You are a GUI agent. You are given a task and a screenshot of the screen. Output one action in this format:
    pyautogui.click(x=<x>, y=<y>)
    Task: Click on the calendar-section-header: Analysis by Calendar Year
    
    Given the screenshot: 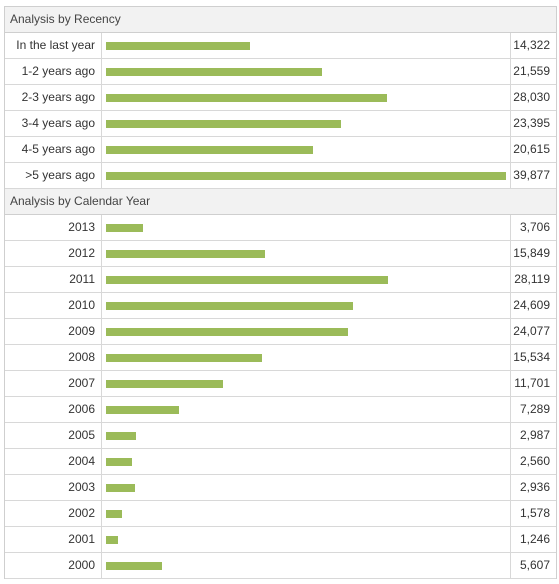 What is the action you would take?
    pyautogui.click(x=280, y=202)
    